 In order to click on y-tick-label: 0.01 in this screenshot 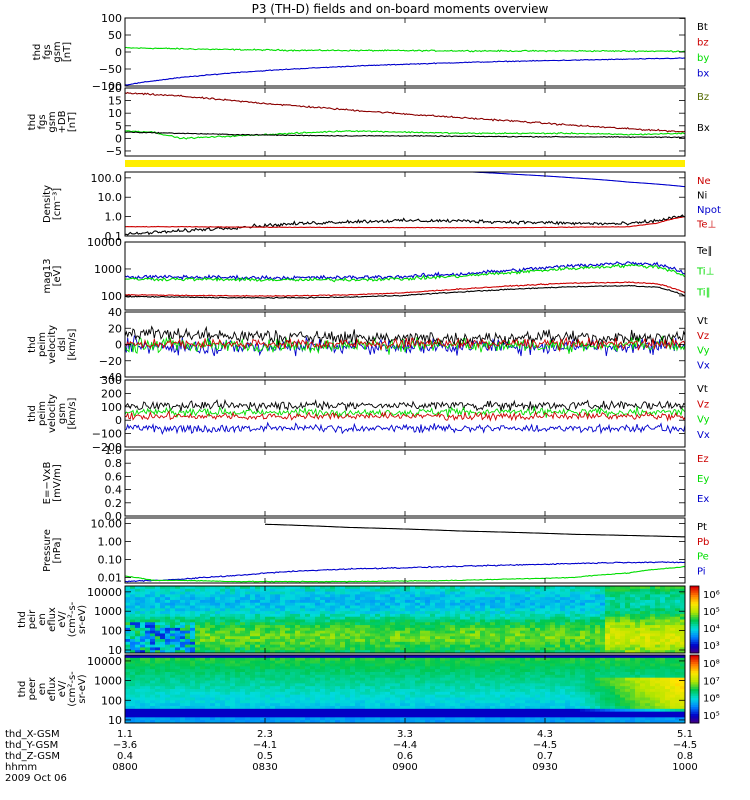, I will do `click(110, 578)`.